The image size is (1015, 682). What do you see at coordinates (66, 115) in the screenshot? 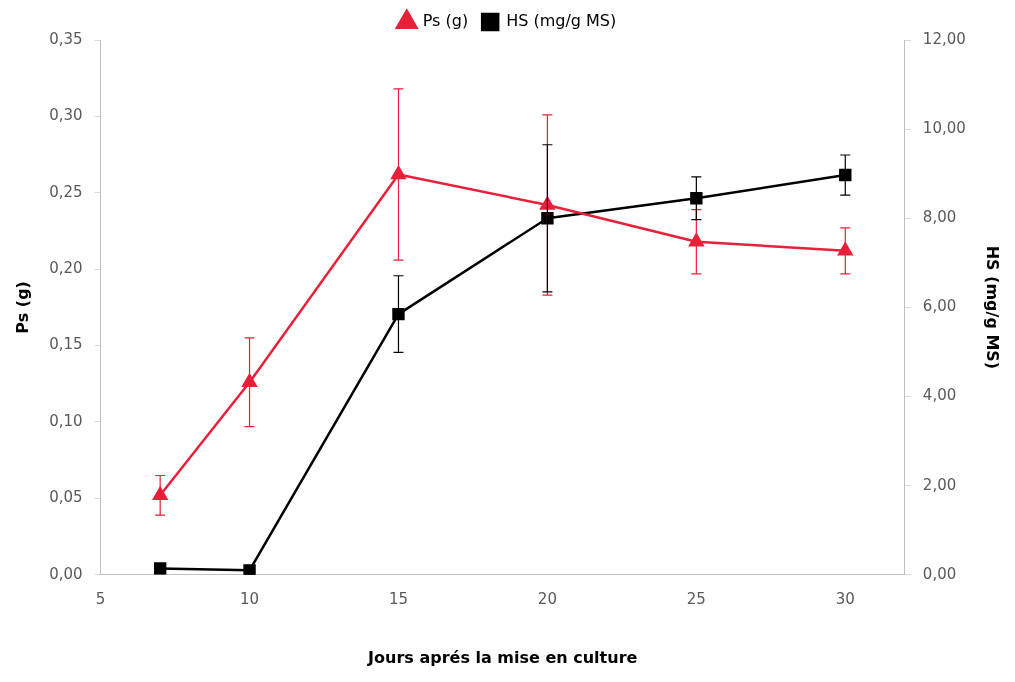
I see `y-tick-label: 0,30` at bounding box center [66, 115].